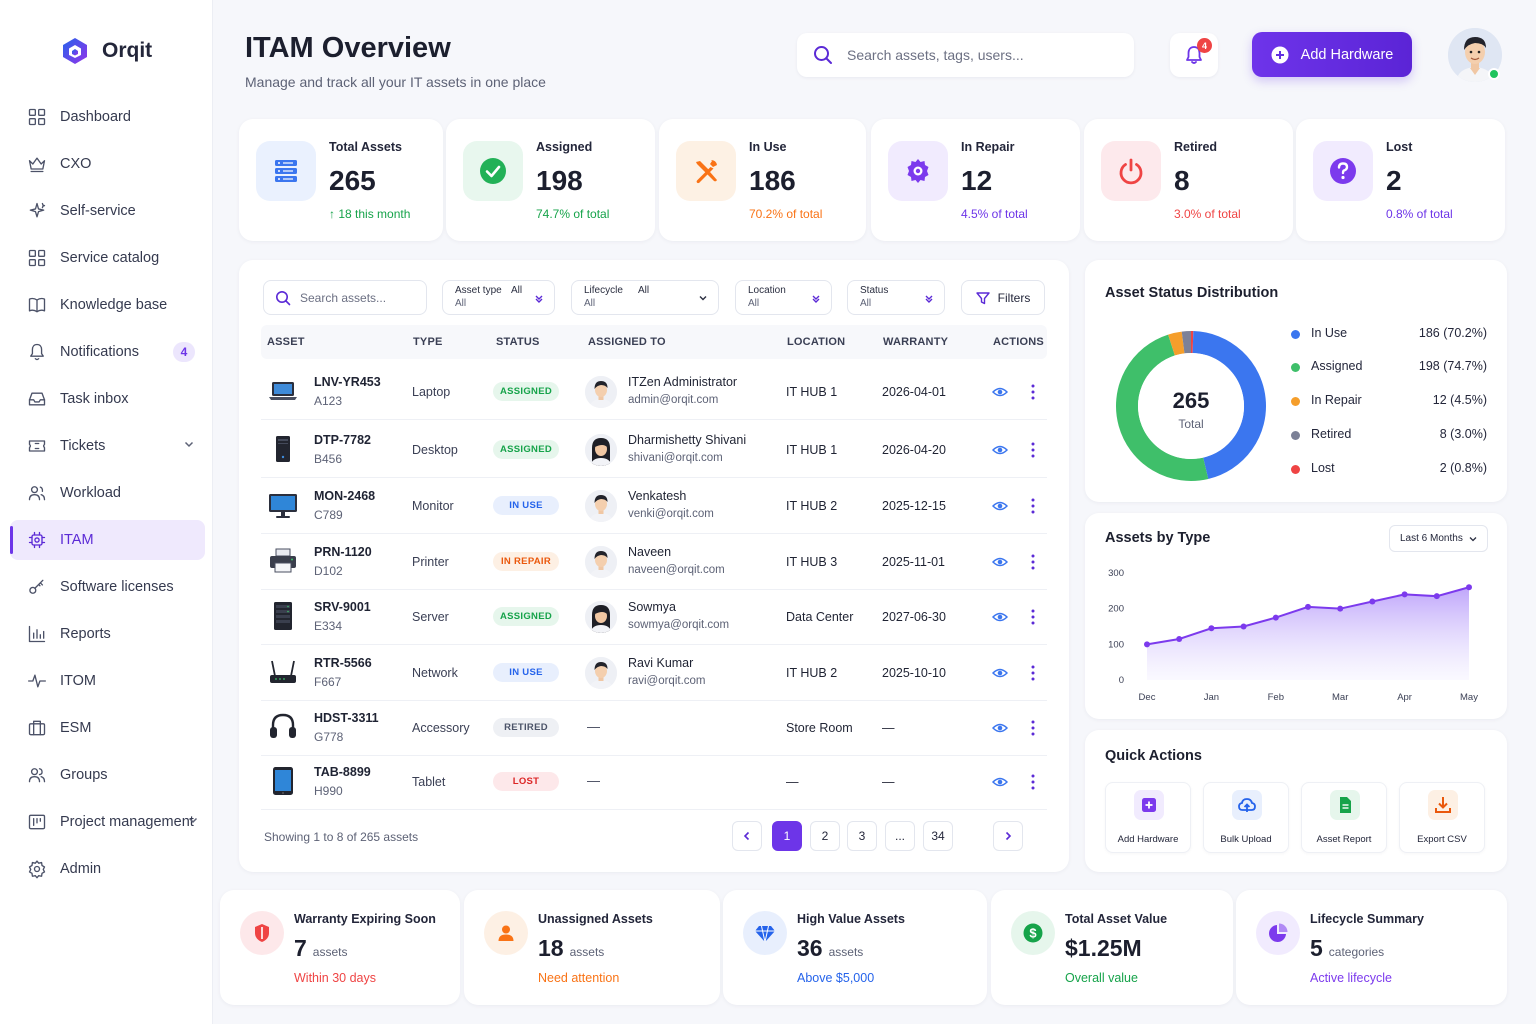  I want to click on quick-action-bulk-upload: Bulk Upload, so click(1246, 817).